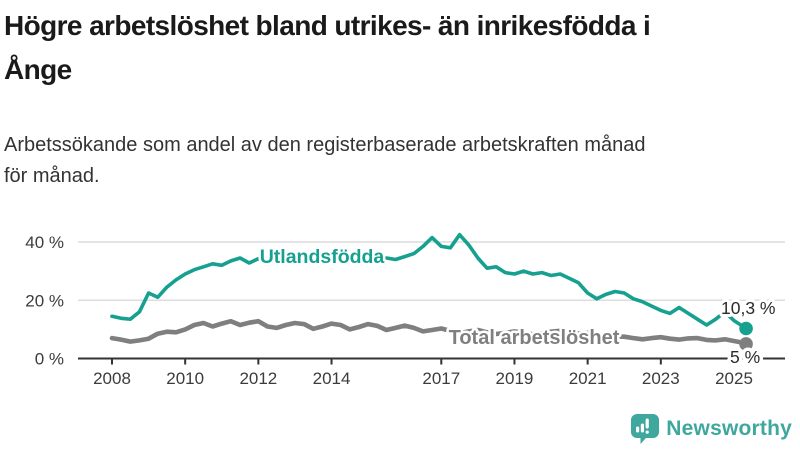  I want to click on y-axis-tick-label: 20 %, so click(44, 300).